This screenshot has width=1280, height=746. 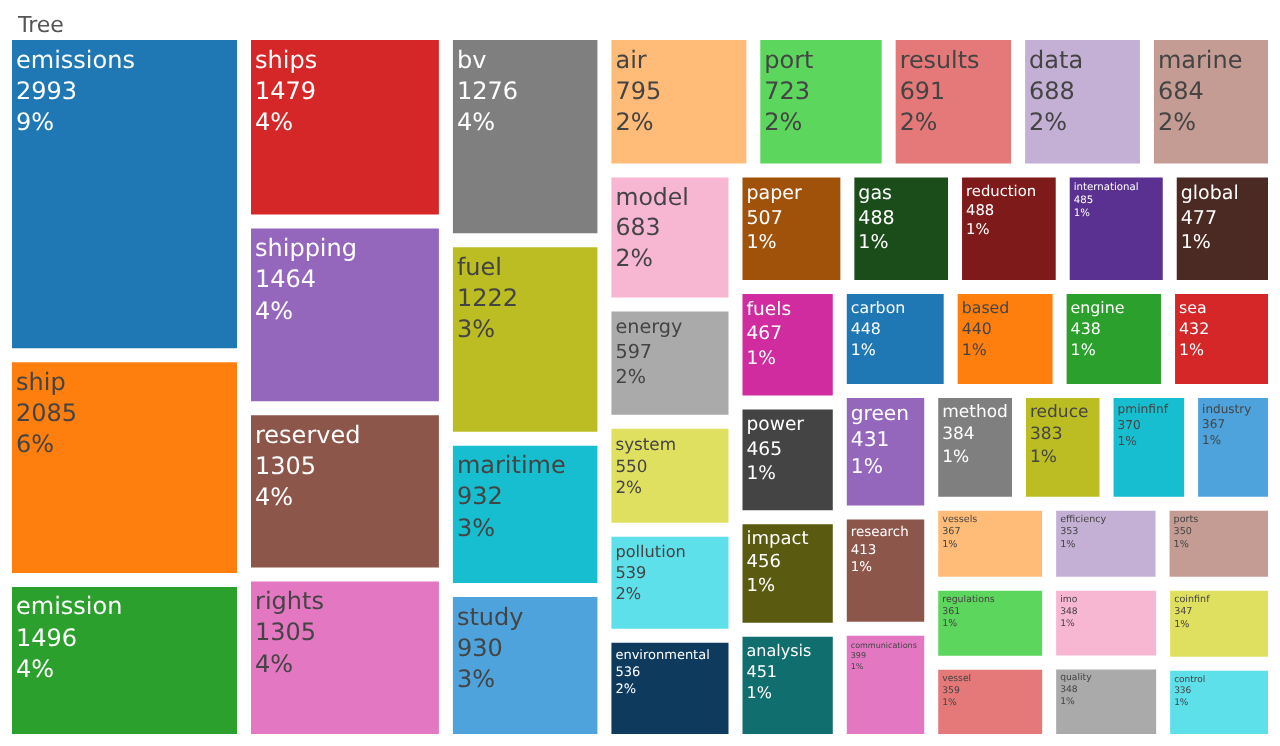 I want to click on category-label: analysis, so click(x=779, y=651).